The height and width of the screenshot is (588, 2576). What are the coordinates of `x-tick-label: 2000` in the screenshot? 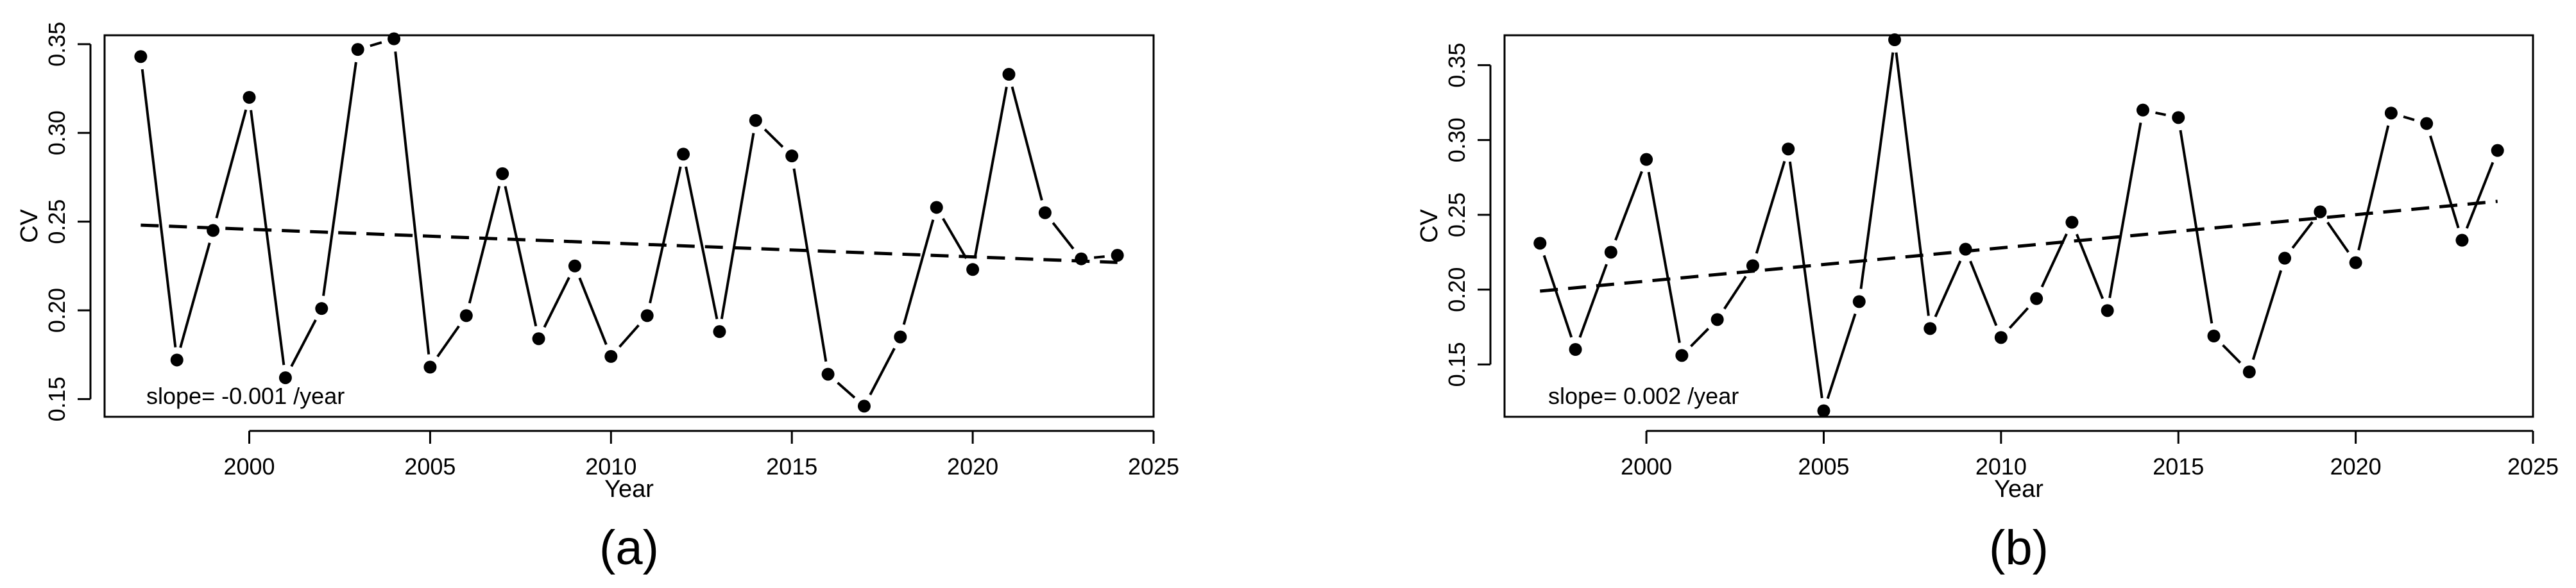 It's located at (1646, 466).